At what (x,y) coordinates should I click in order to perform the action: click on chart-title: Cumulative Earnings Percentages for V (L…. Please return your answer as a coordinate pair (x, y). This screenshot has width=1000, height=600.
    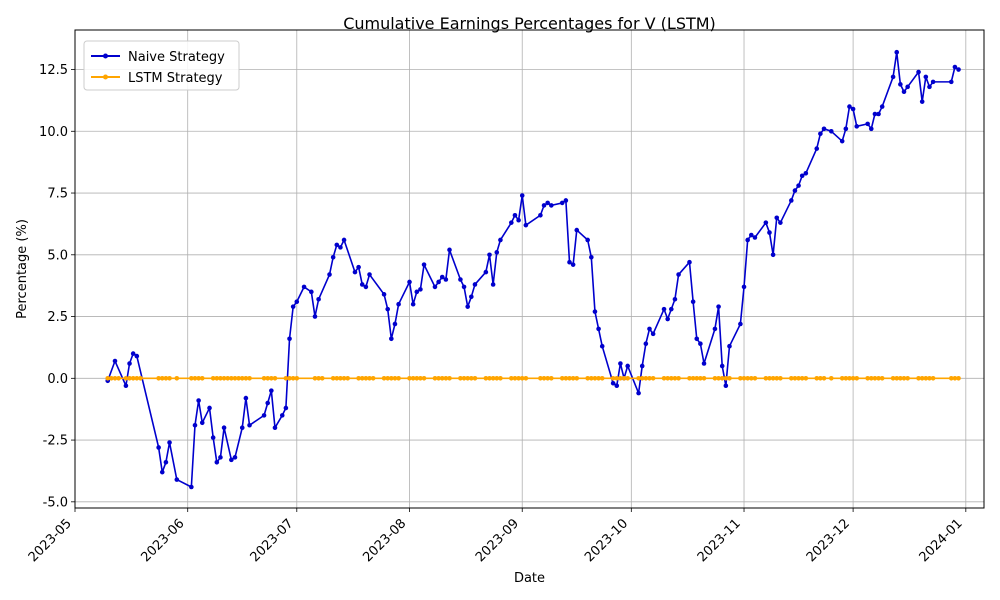
    Looking at the image, I should click on (529, 23).